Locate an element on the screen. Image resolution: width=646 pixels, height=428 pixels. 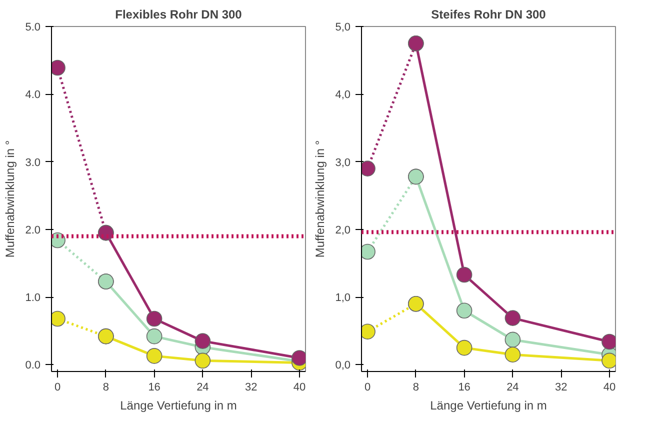
chart-title: Steifes Rohr DN 300 is located at coordinates (488, 15).